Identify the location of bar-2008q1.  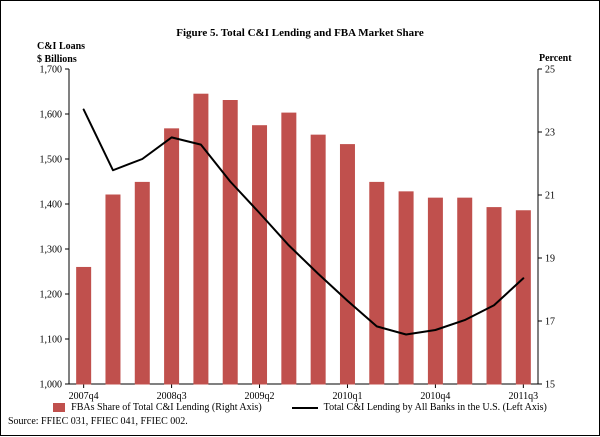
(113, 289).